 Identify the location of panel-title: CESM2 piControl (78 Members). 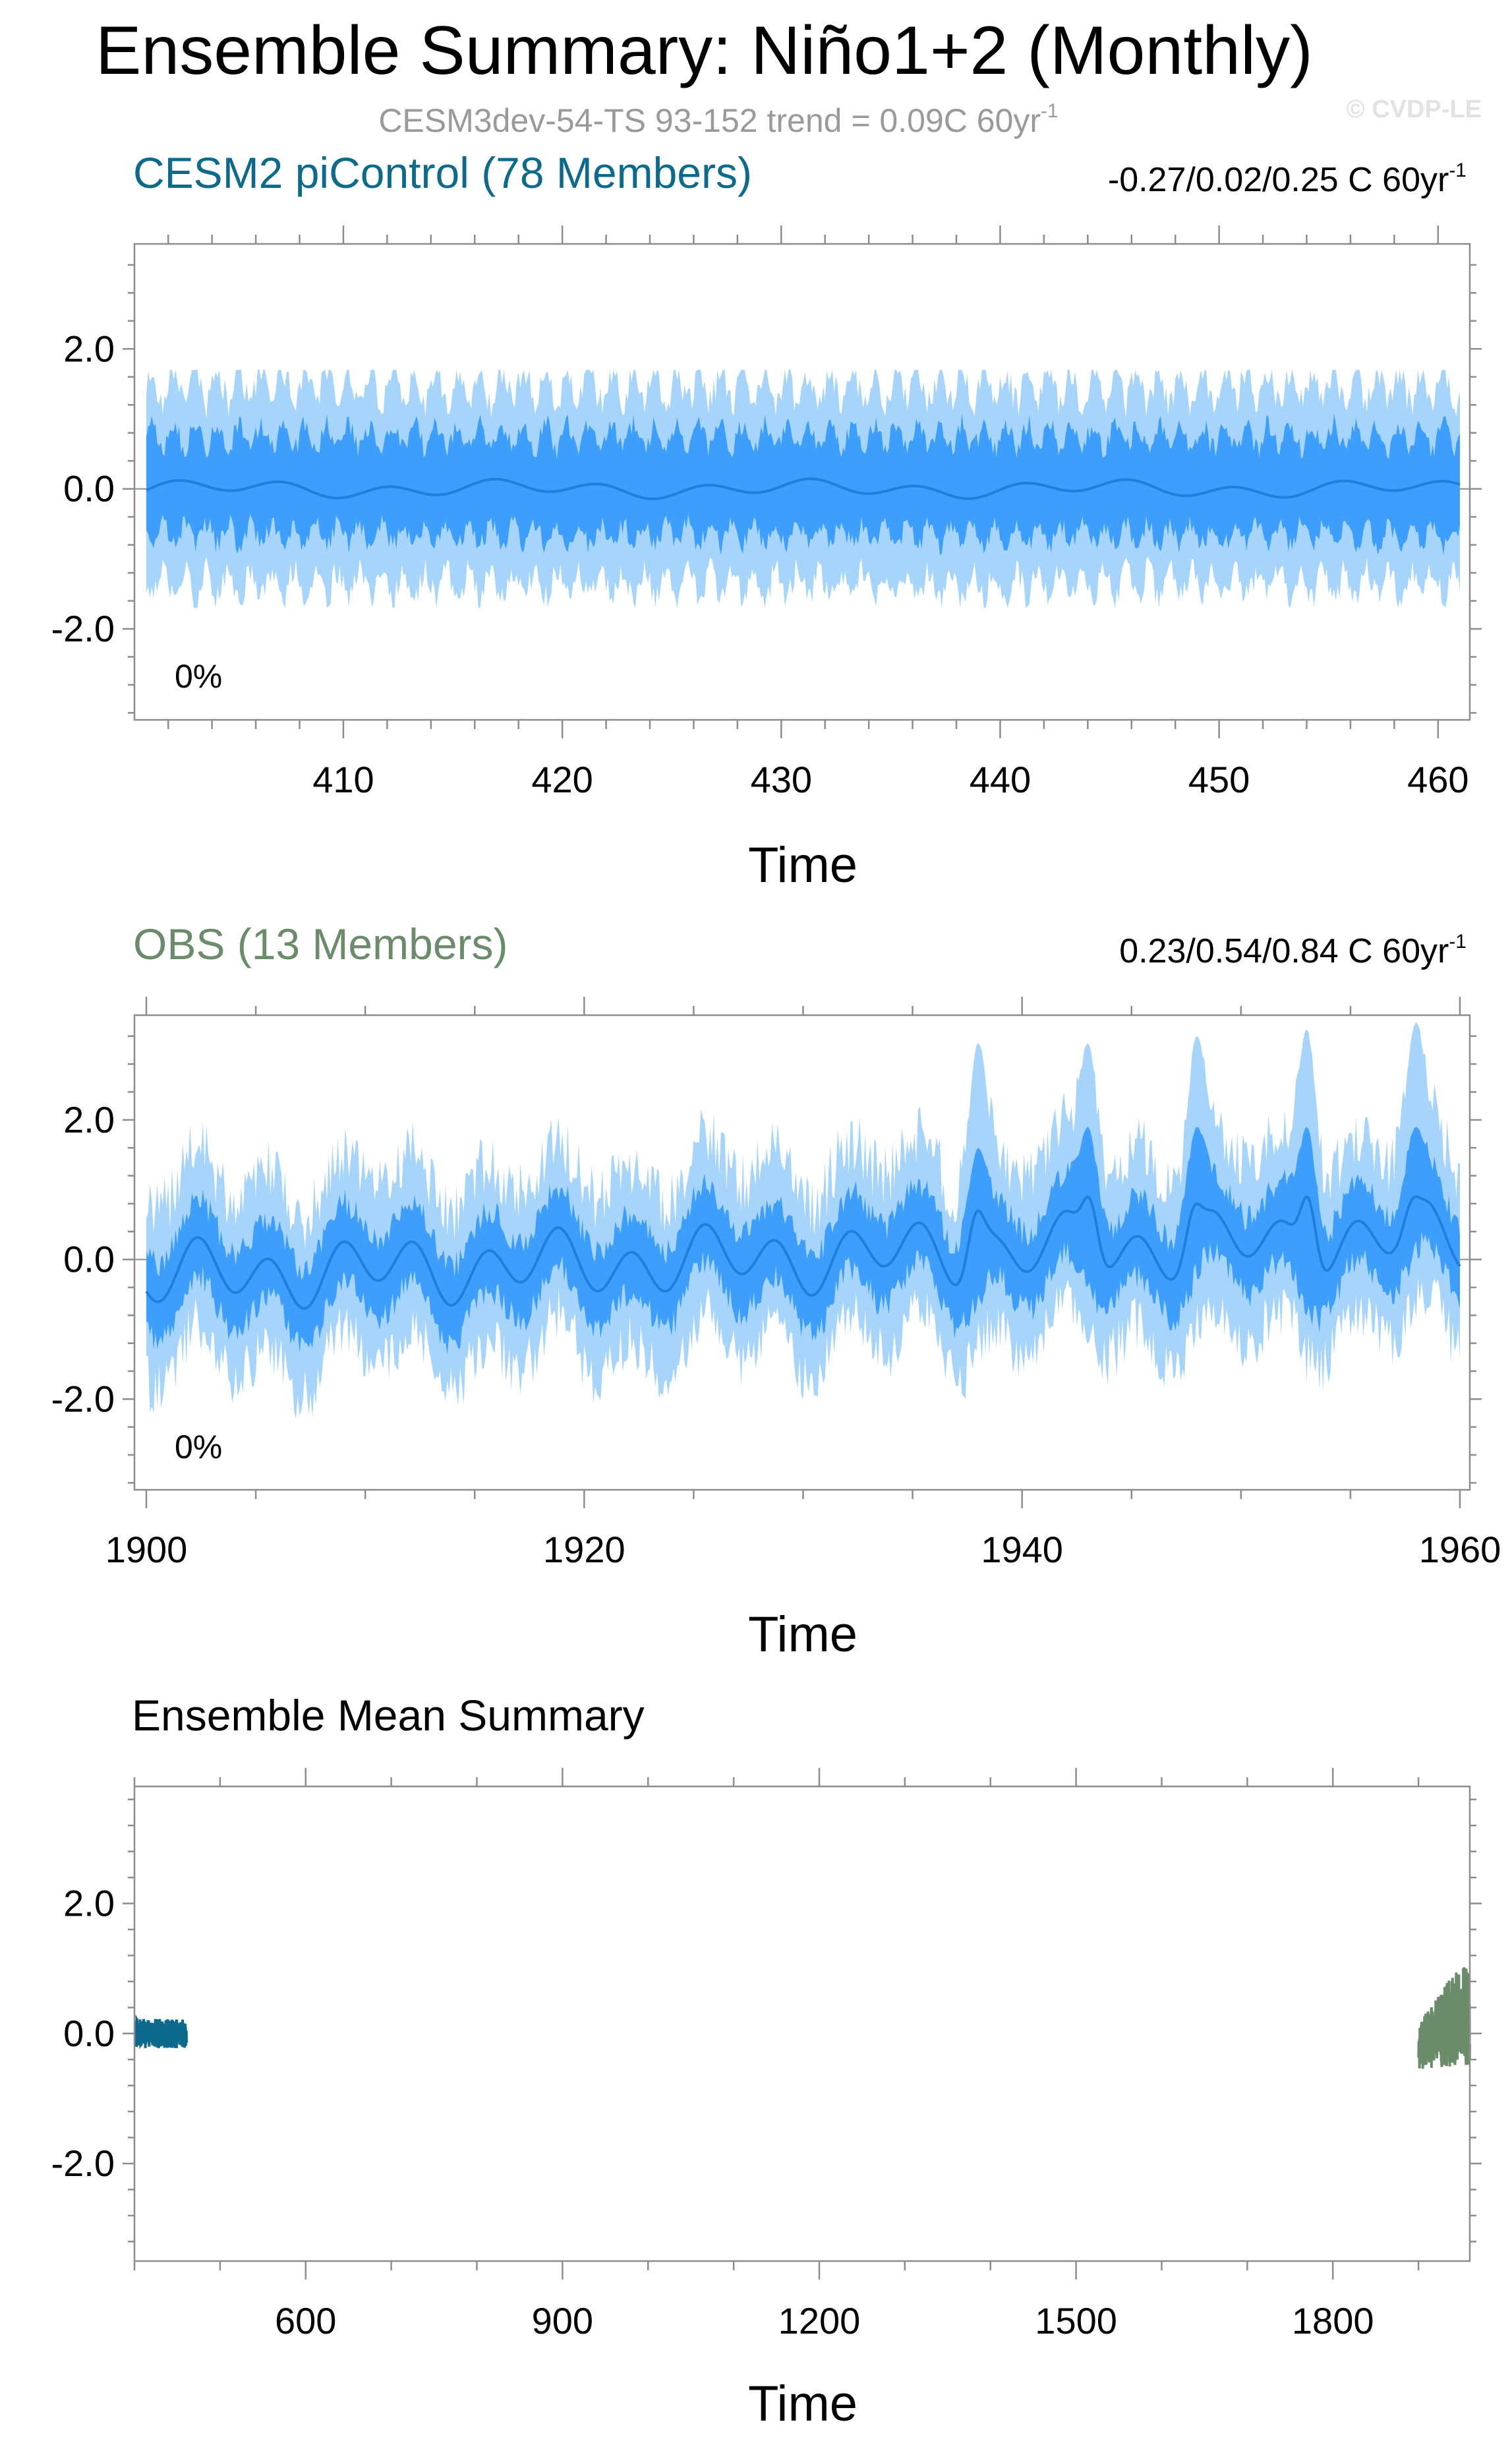
(442, 172).